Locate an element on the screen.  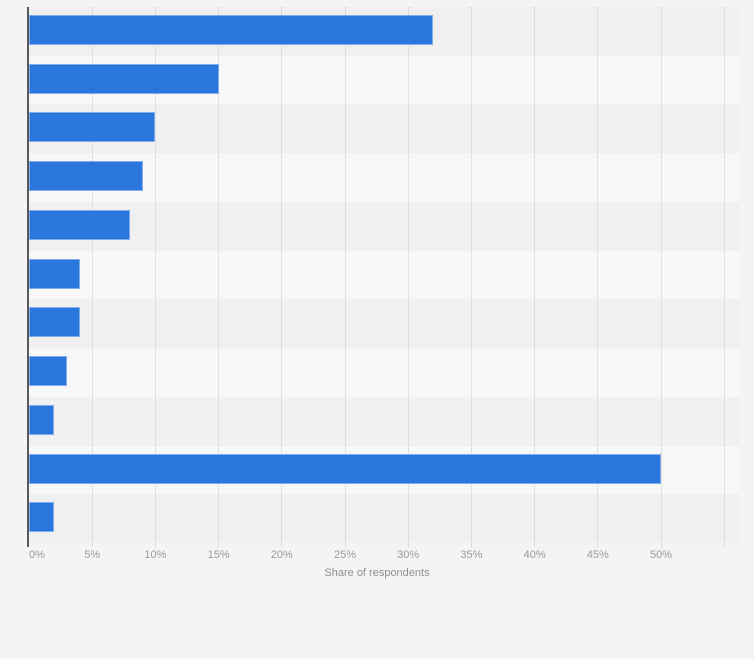
x-tick-label: 20% is located at coordinates (281, 555).